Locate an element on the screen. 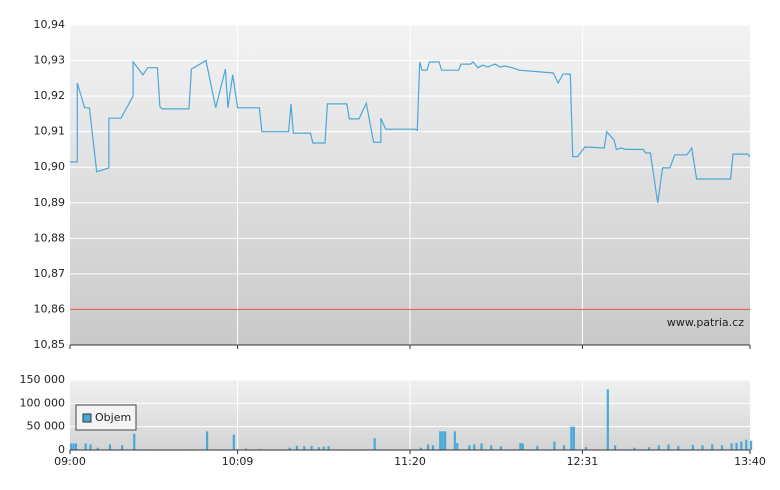 This screenshot has width=780, height=490. legend-swatch is located at coordinates (87, 418).